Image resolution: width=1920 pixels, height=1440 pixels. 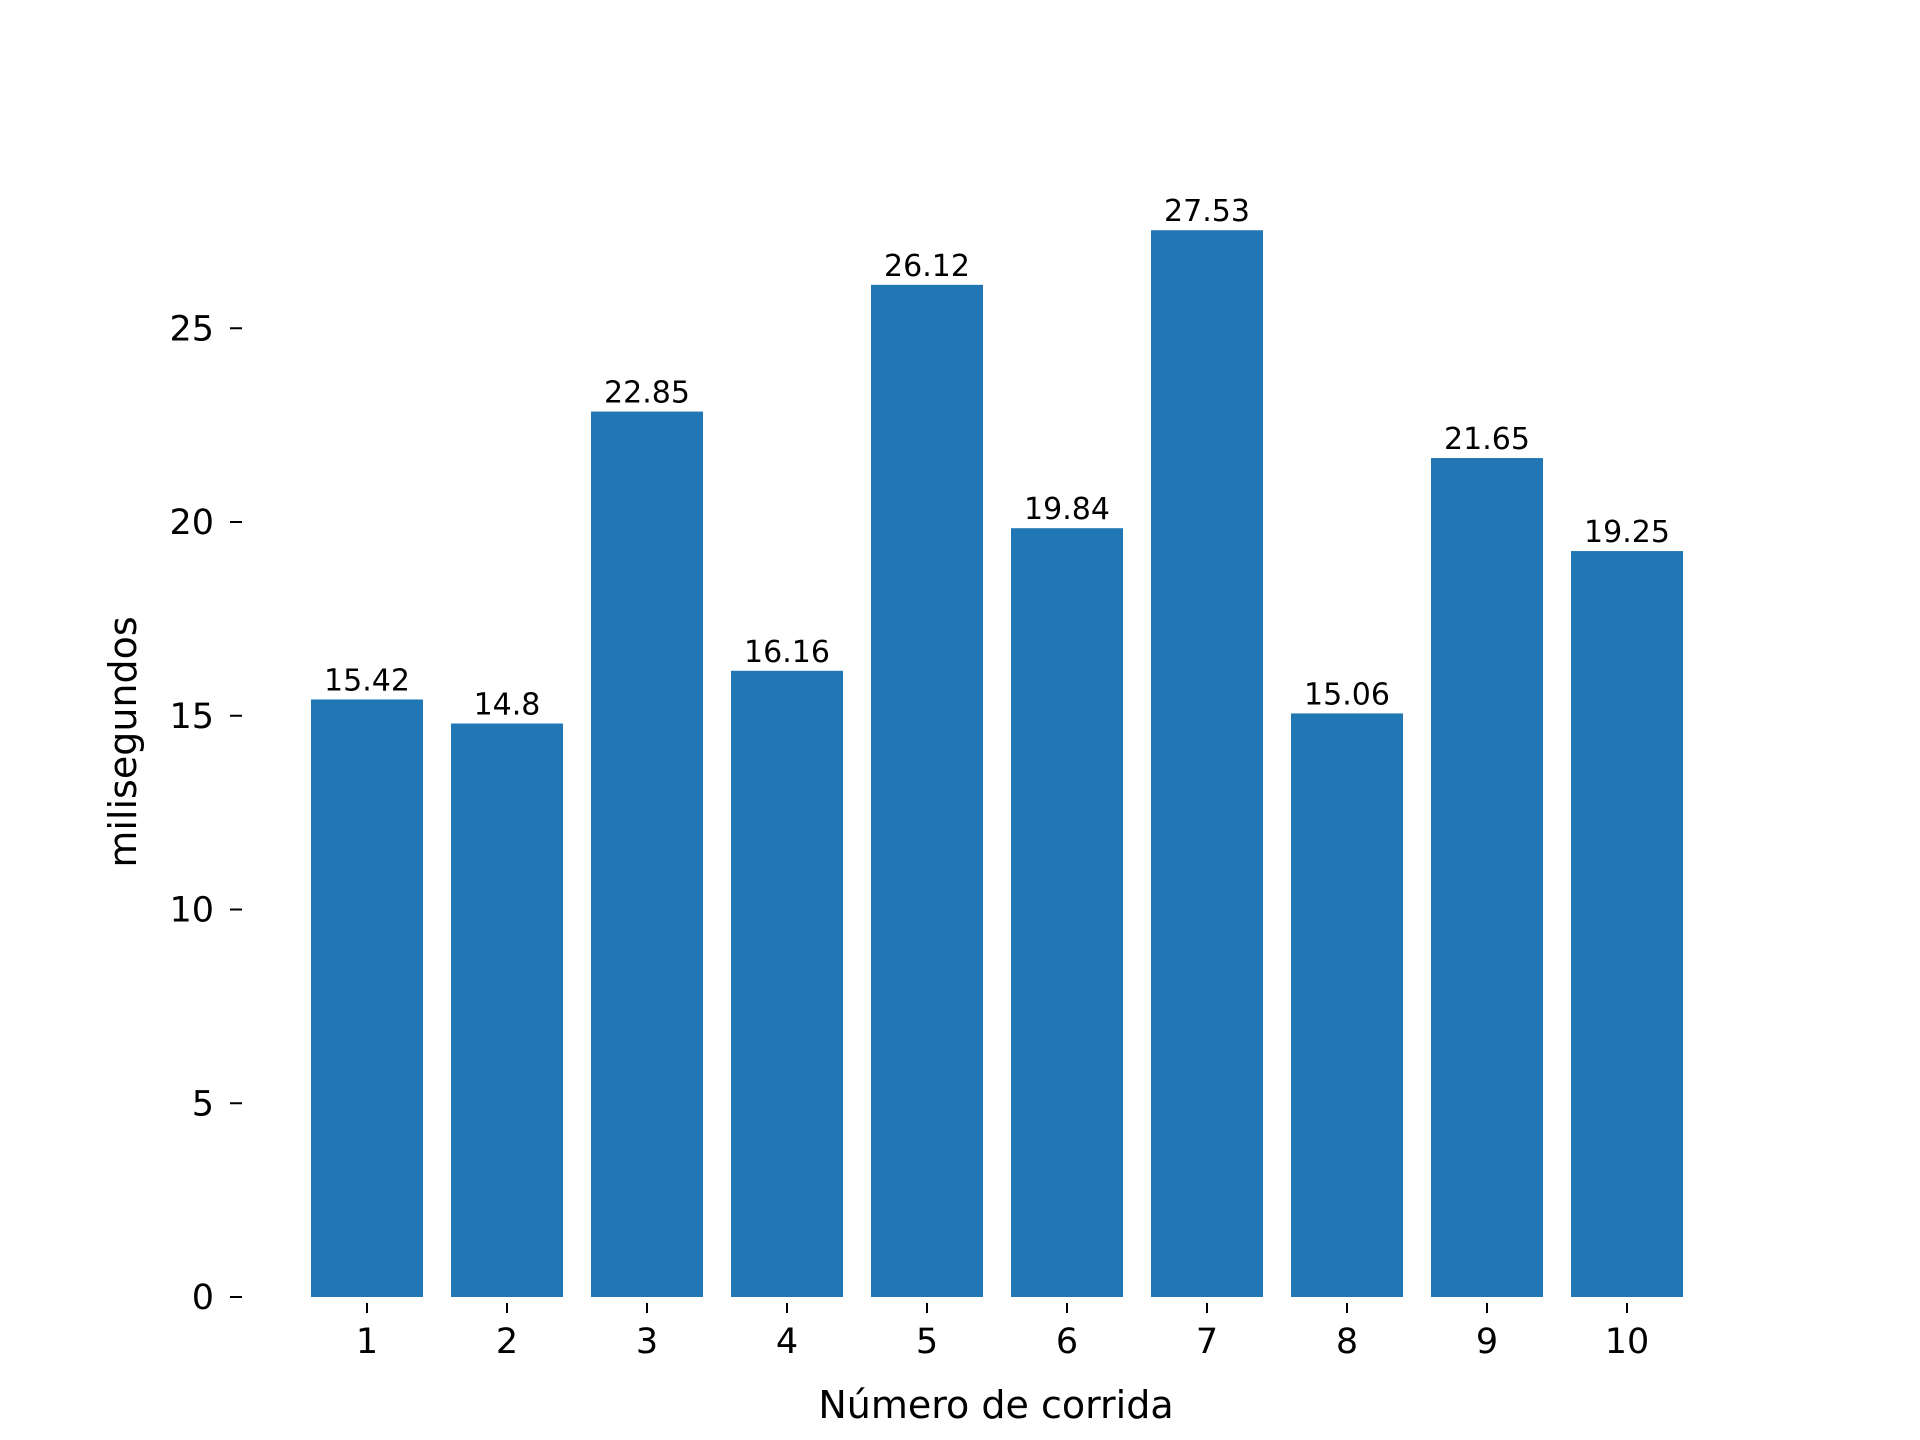 What do you see at coordinates (205, 813) in the screenshot?
I see `y-axis: 0 5 10 15 20 25` at bounding box center [205, 813].